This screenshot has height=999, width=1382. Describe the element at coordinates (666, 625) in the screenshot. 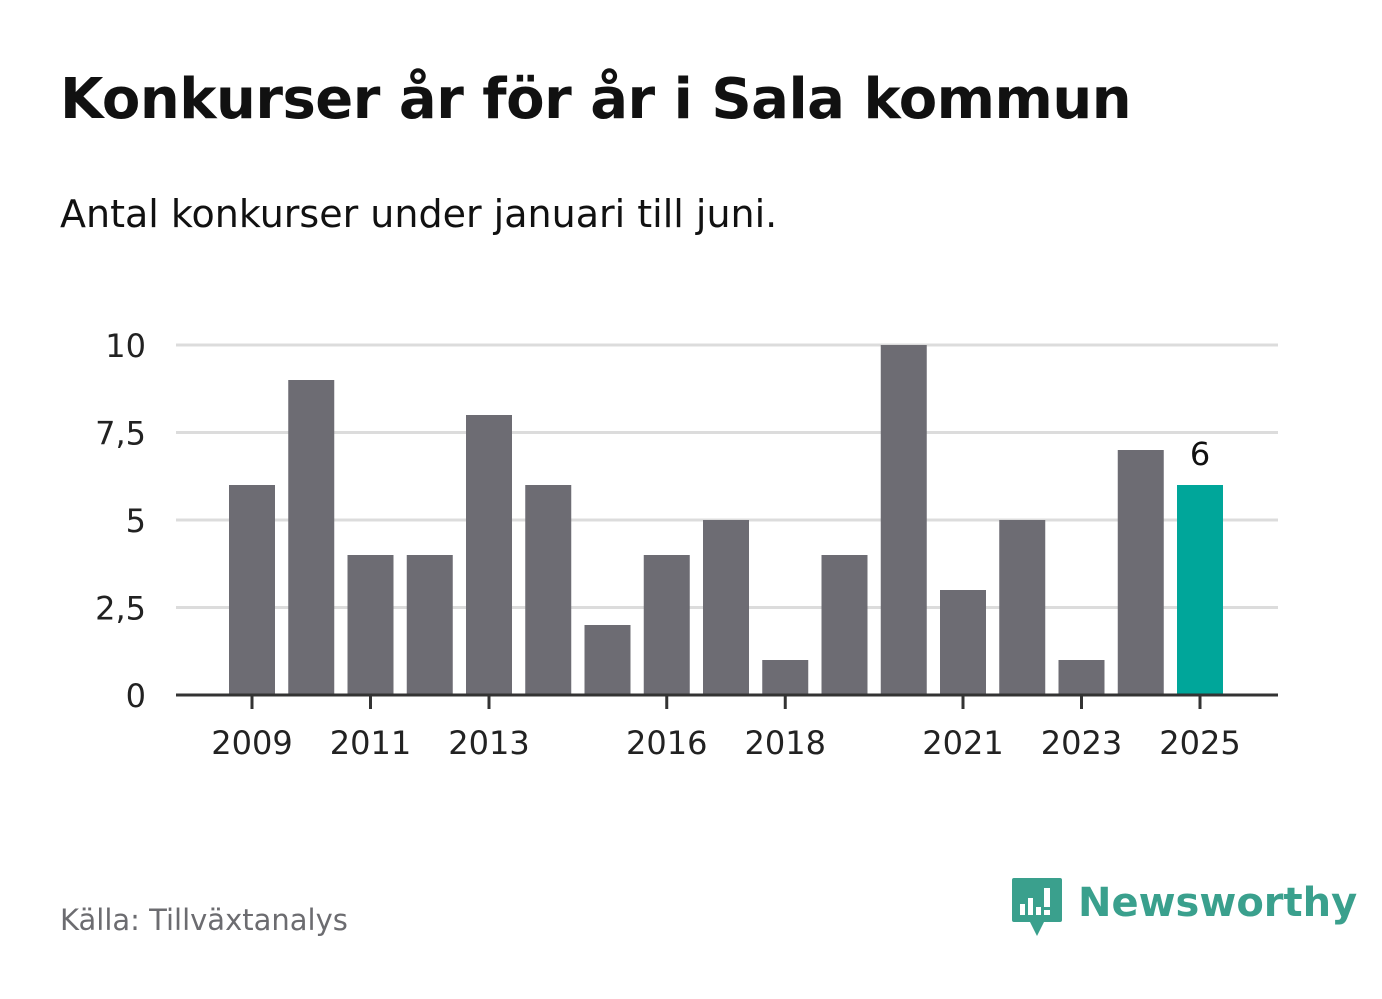

I see `bar-2016` at that location.